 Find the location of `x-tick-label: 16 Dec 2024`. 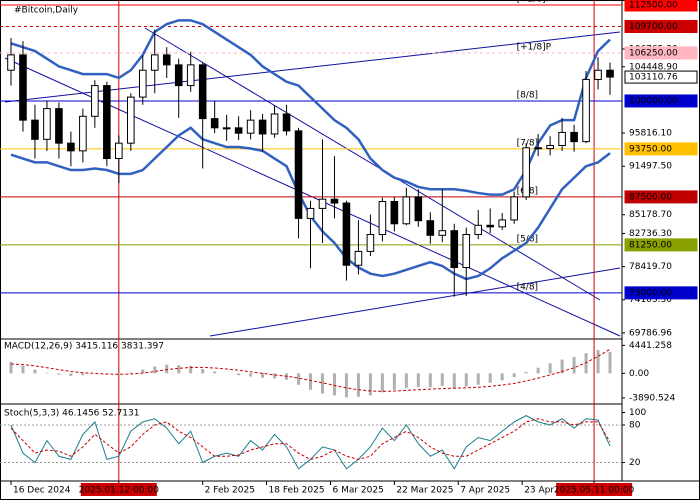

x-tick-label: 16 Dec 2024 is located at coordinates (42, 491).